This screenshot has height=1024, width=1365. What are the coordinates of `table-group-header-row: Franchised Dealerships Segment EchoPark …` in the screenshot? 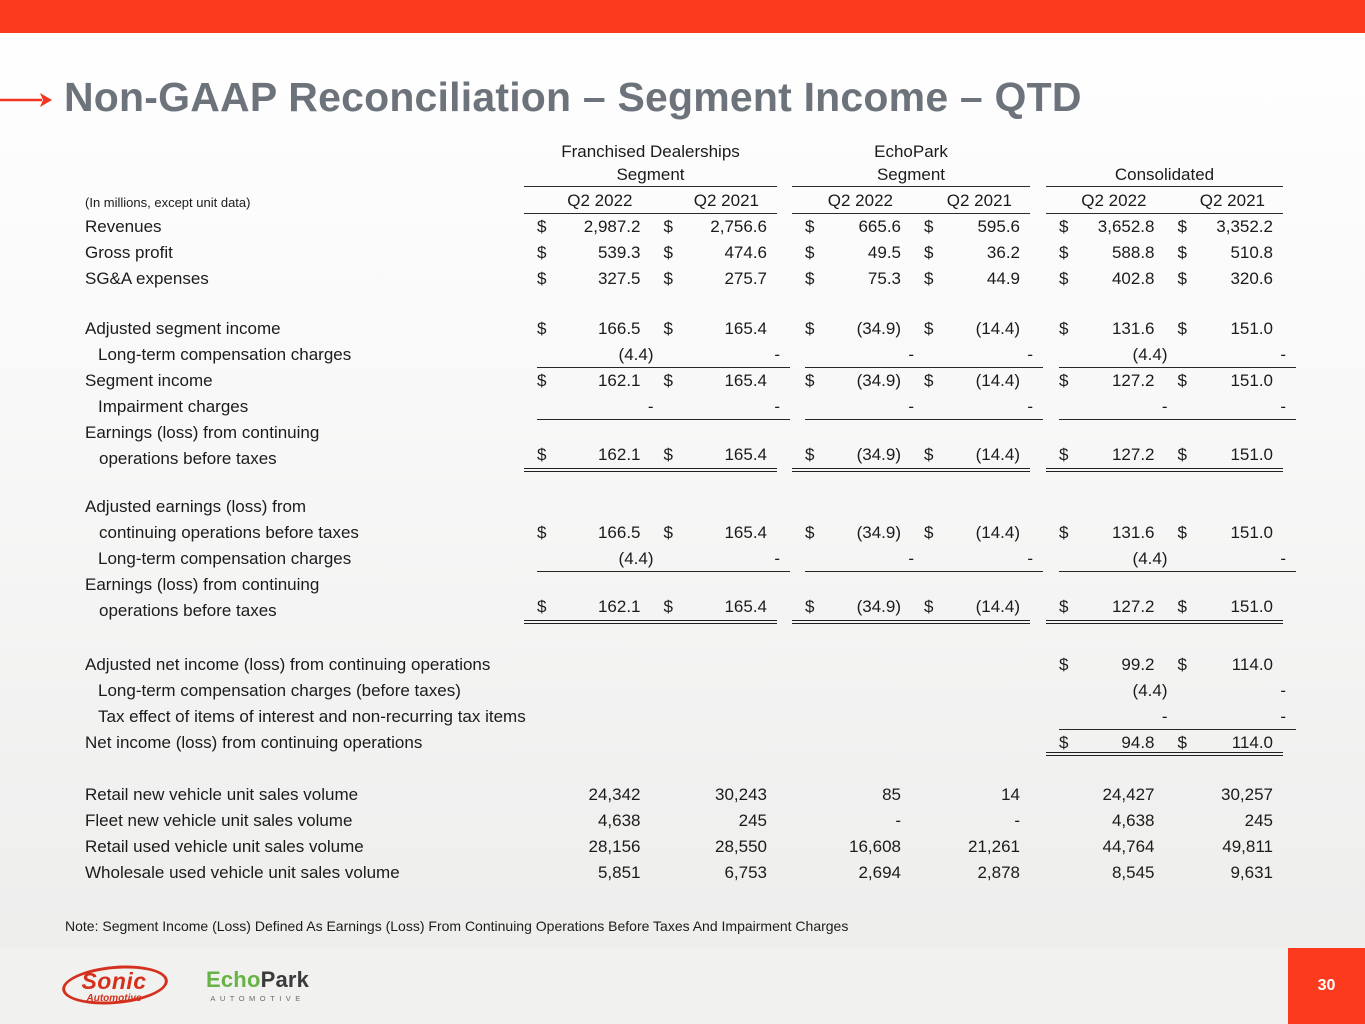 It's located at (684, 163).